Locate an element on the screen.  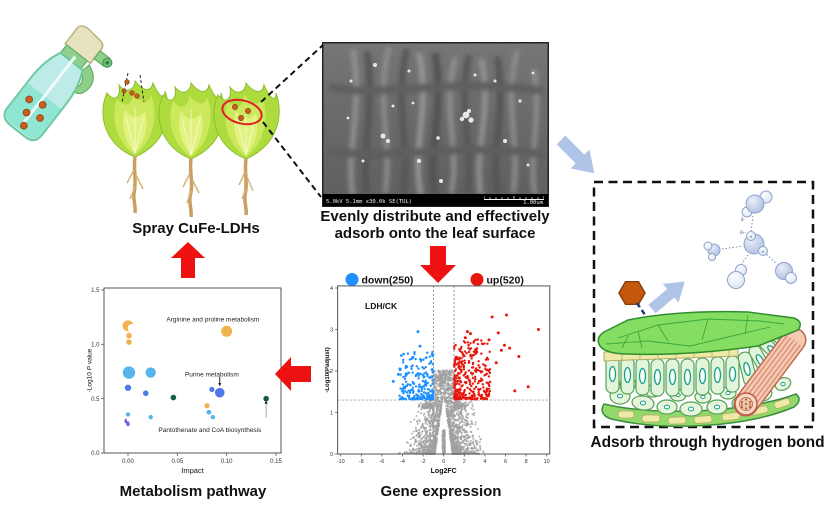
h-label-1: H is located at coordinates (751, 236).